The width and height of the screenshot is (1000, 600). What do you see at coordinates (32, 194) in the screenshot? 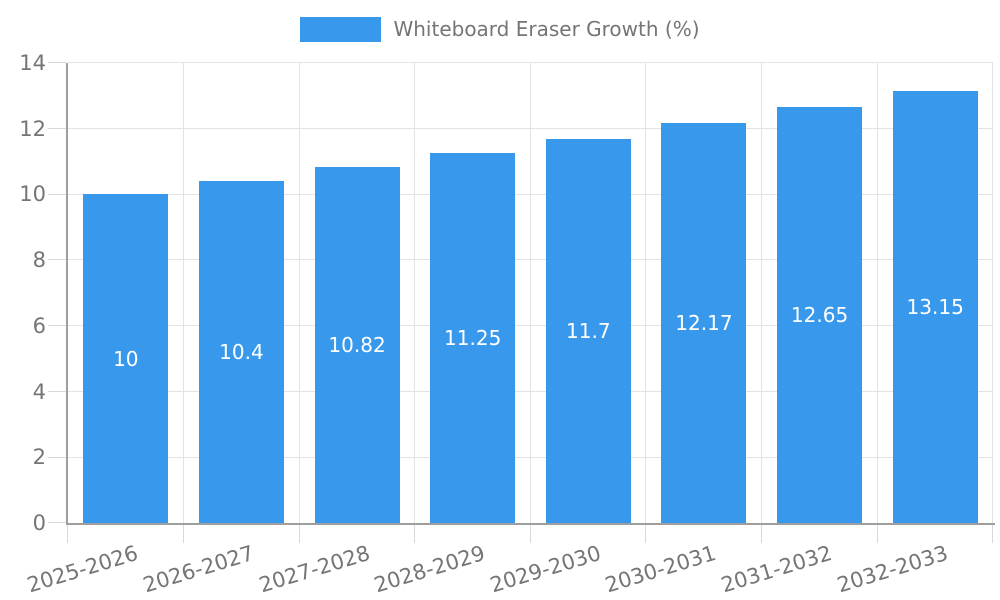
I see `y-axis-tick-label: 10` at bounding box center [32, 194].